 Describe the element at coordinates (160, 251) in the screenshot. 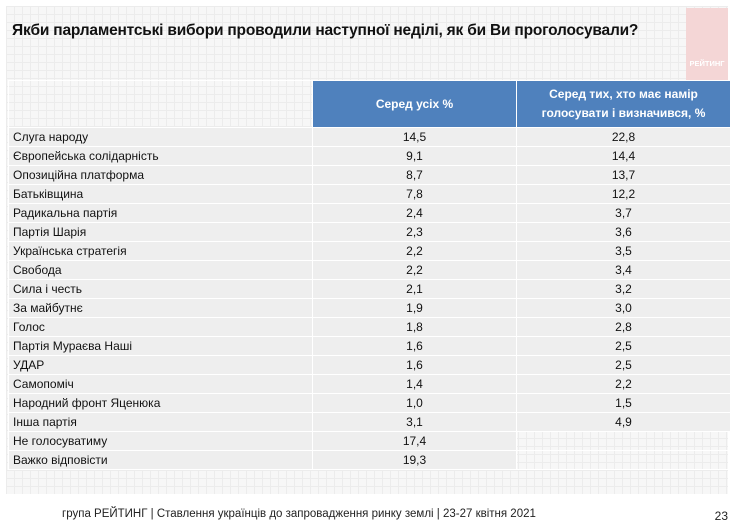

I see `party-name: Українська стратегія` at that location.